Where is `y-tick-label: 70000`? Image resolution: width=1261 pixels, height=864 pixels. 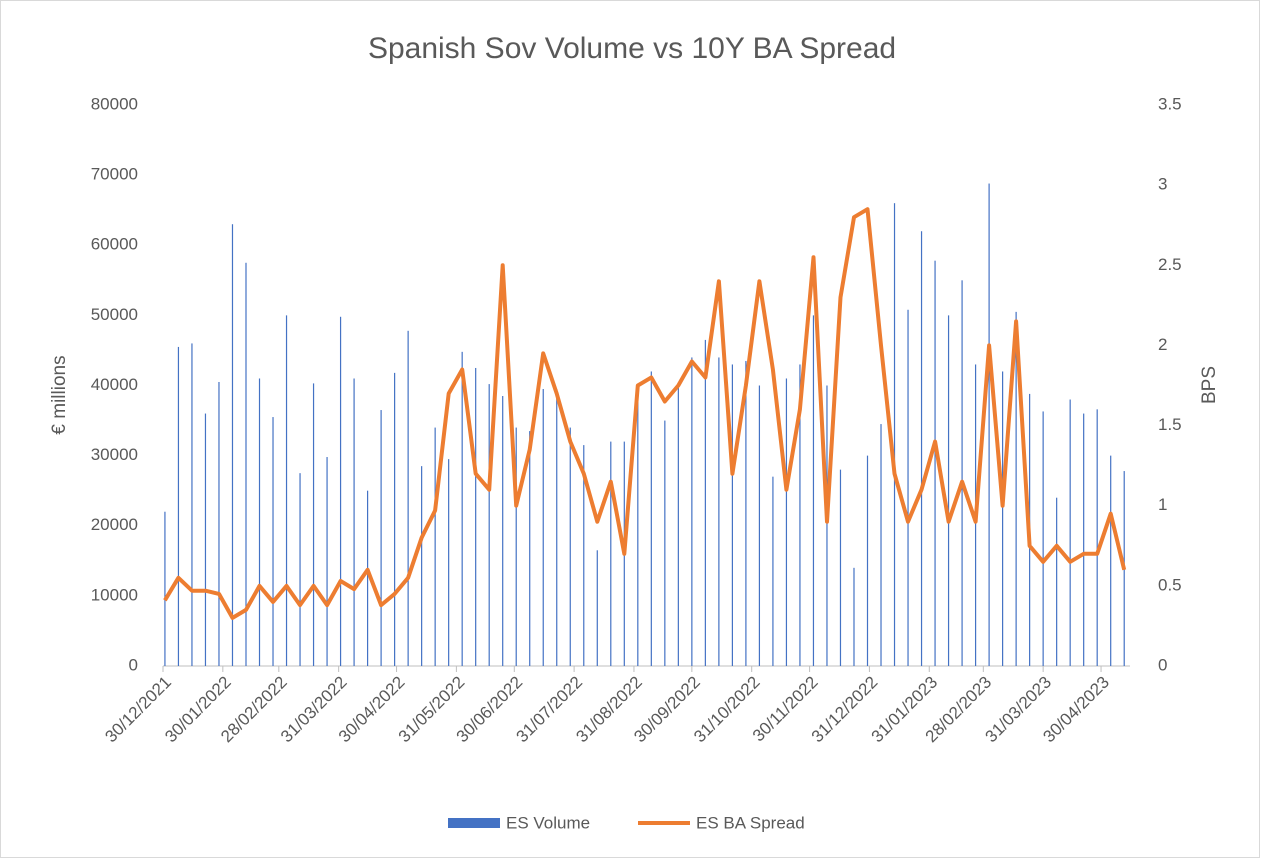
y-tick-label: 70000 is located at coordinates (114, 174).